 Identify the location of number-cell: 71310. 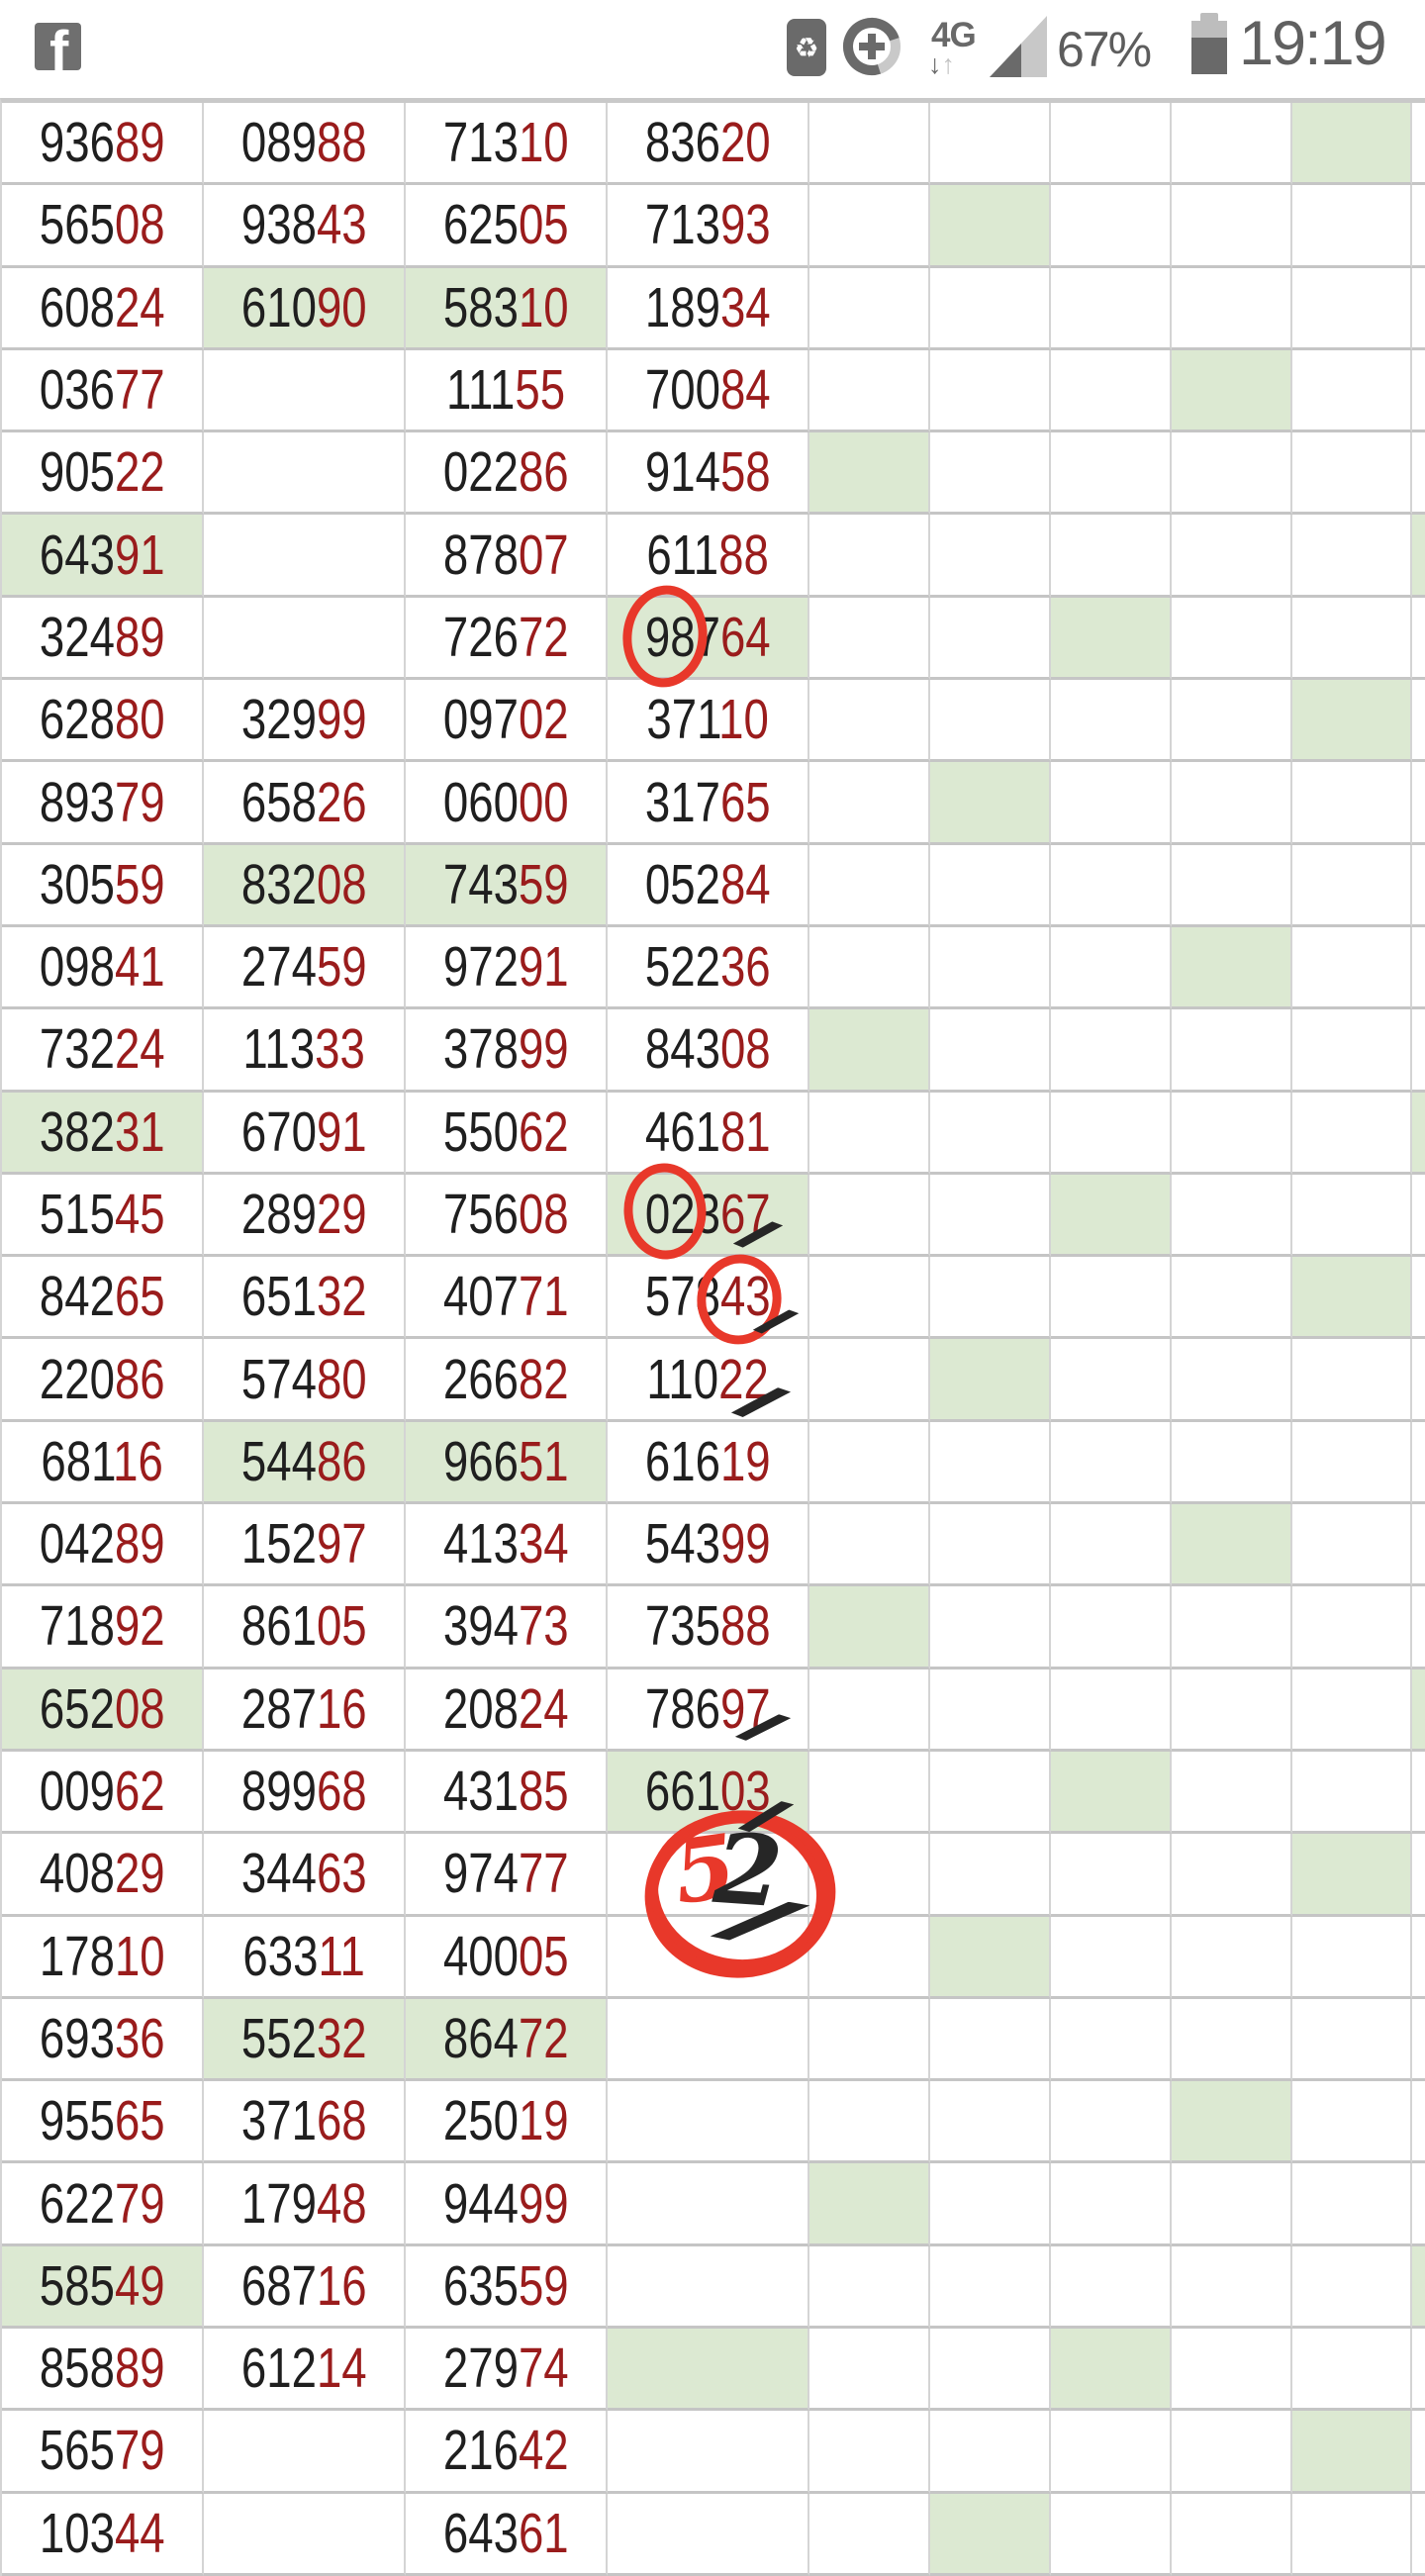
(507, 144).